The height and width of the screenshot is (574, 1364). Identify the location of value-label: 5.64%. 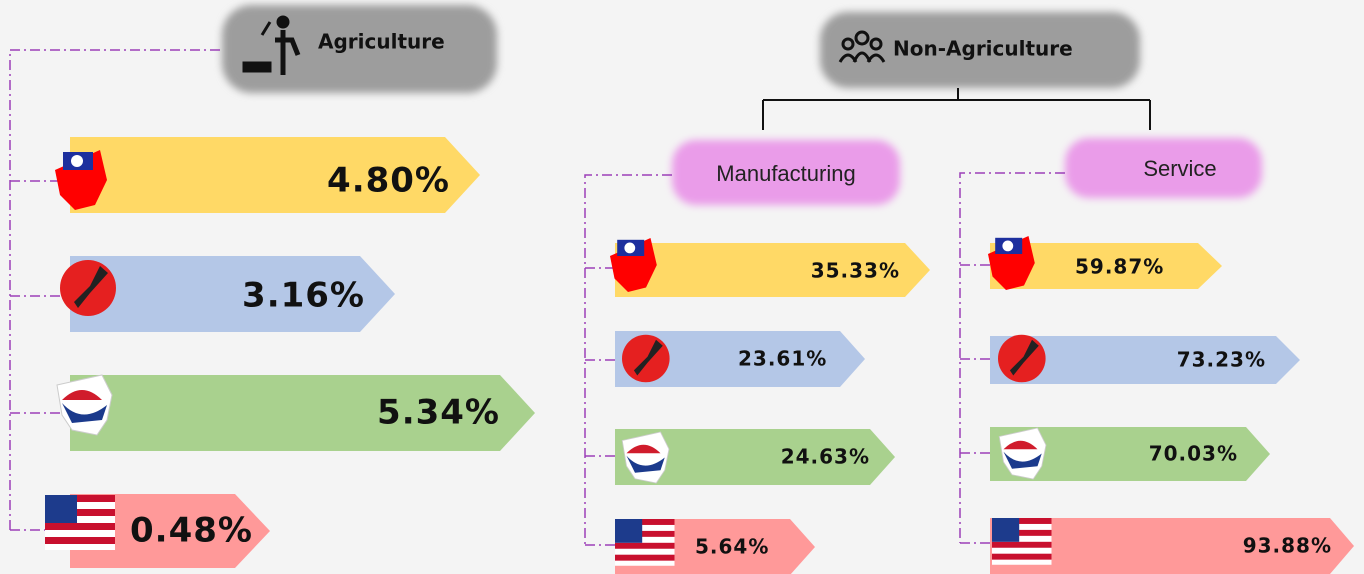
(732, 547).